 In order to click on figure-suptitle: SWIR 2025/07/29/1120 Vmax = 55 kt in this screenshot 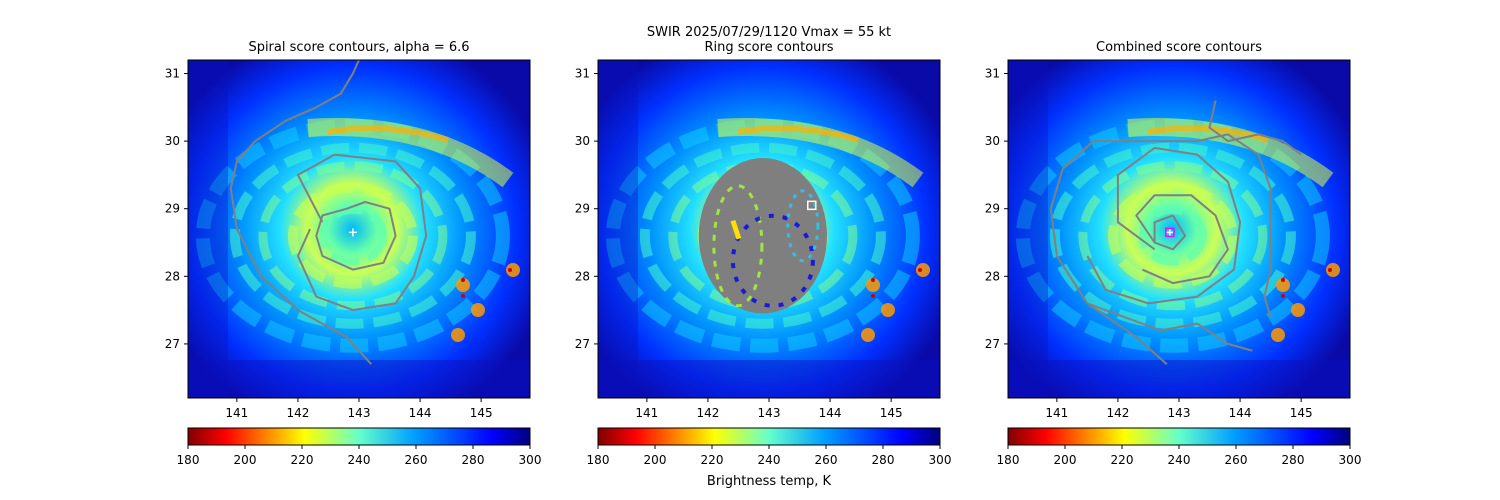, I will do `click(769, 32)`.